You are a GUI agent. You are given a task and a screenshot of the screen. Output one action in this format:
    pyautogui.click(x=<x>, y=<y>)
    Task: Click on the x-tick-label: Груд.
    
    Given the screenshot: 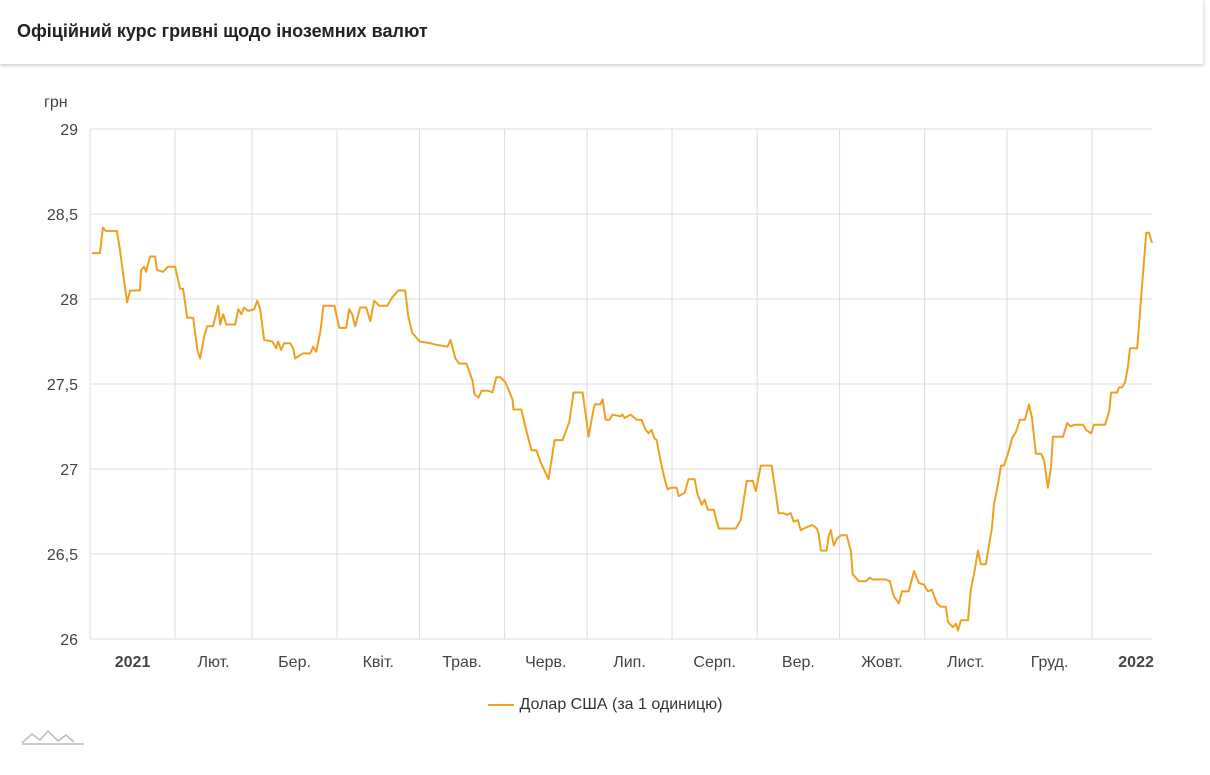 What is the action you would take?
    pyautogui.click(x=1050, y=662)
    